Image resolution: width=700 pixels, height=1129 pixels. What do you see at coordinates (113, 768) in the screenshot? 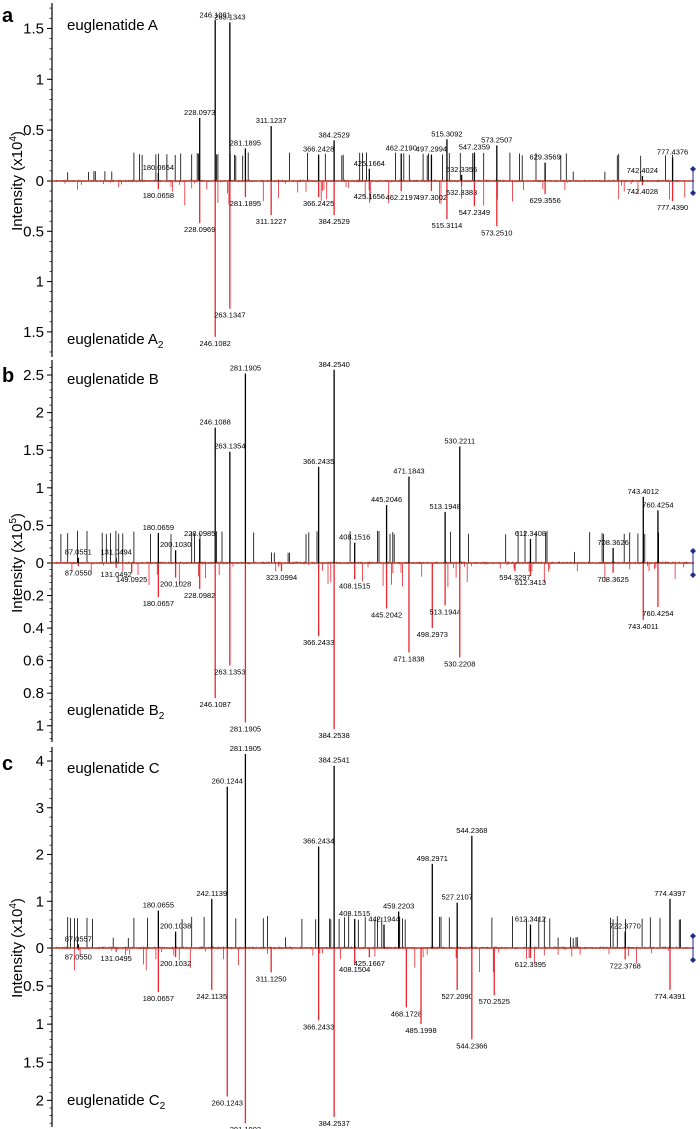
I see `compound-name-top: euglenatide C` at bounding box center [113, 768].